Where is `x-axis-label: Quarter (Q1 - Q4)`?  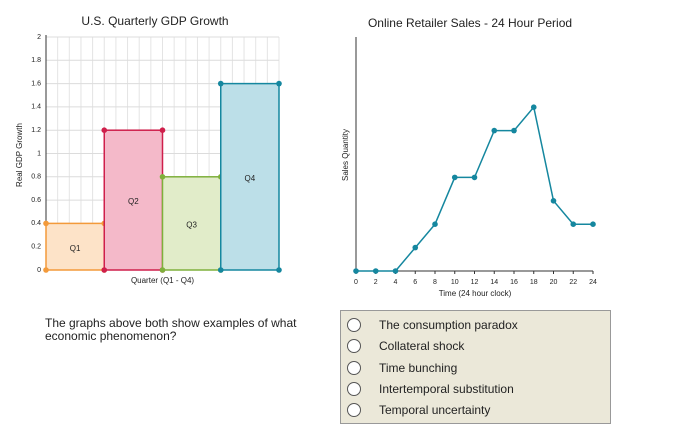 x-axis-label: Quarter (Q1 - Q4) is located at coordinates (162, 280).